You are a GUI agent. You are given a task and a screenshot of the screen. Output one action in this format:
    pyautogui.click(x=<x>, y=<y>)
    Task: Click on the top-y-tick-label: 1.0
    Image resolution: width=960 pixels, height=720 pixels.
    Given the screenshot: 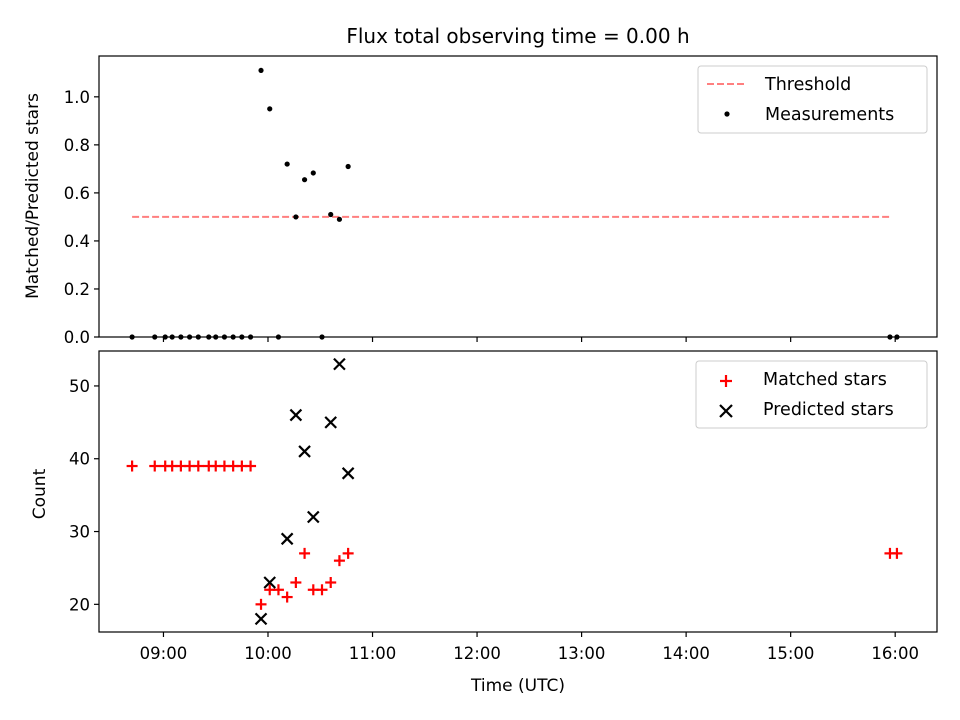 What is the action you would take?
    pyautogui.click(x=77, y=97)
    